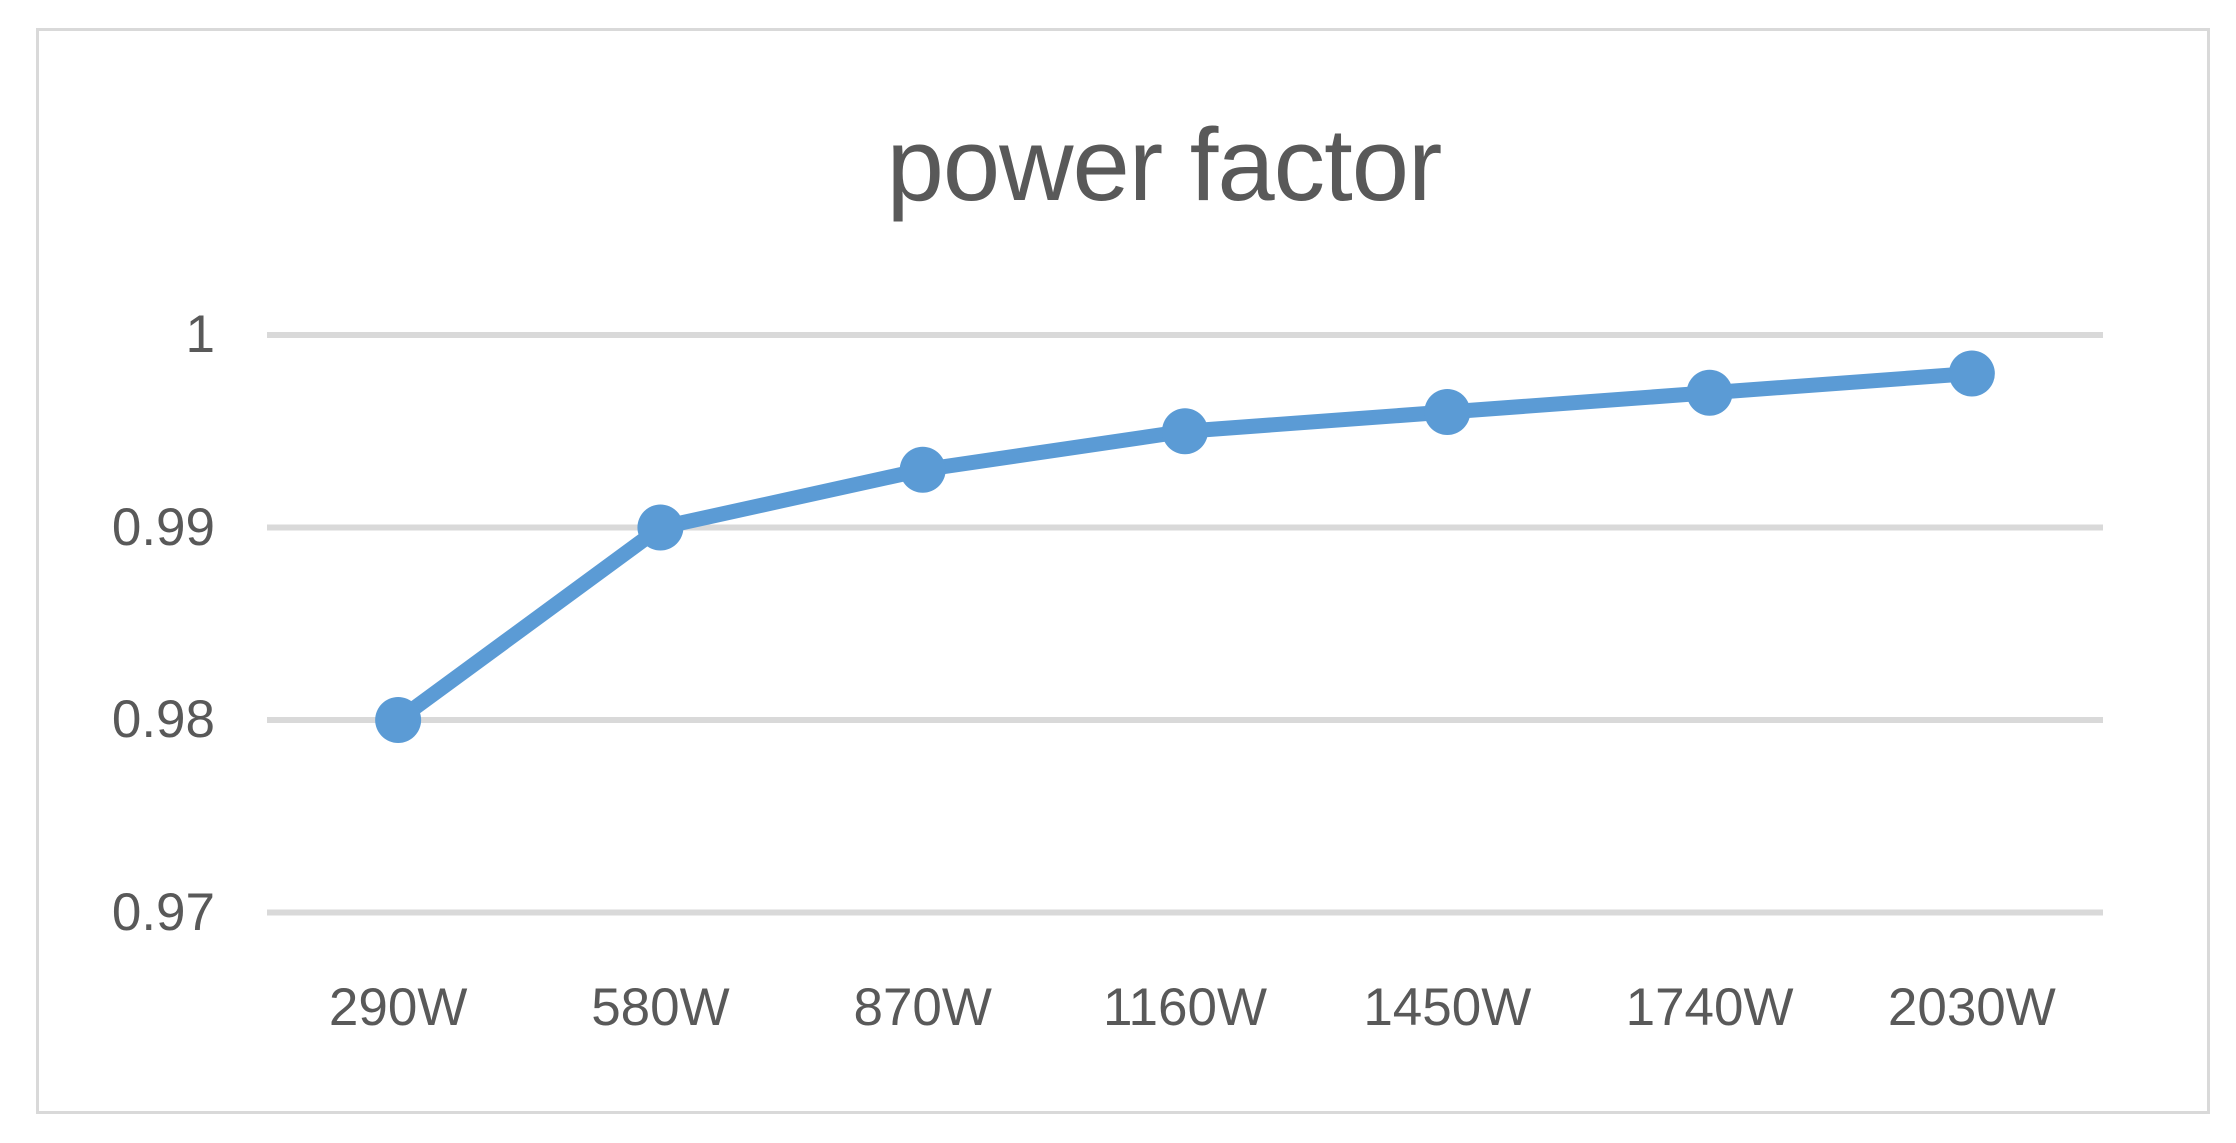 This screenshot has height=1143, width=2236. What do you see at coordinates (163, 912) in the screenshot?
I see `y-axis-tick-label: 0.97` at bounding box center [163, 912].